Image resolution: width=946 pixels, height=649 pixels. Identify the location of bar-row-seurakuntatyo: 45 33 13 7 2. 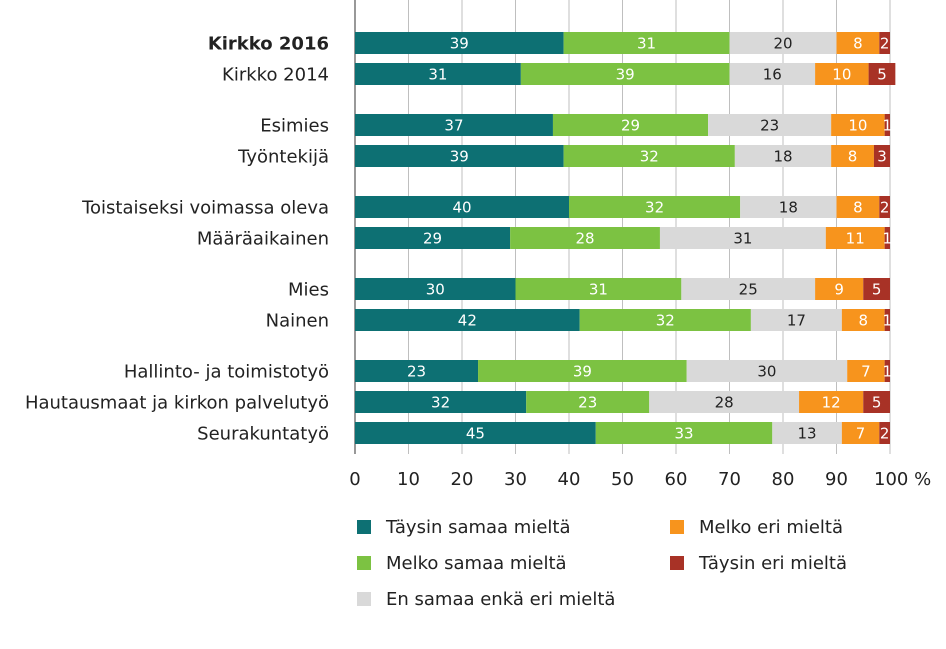
(622, 433).